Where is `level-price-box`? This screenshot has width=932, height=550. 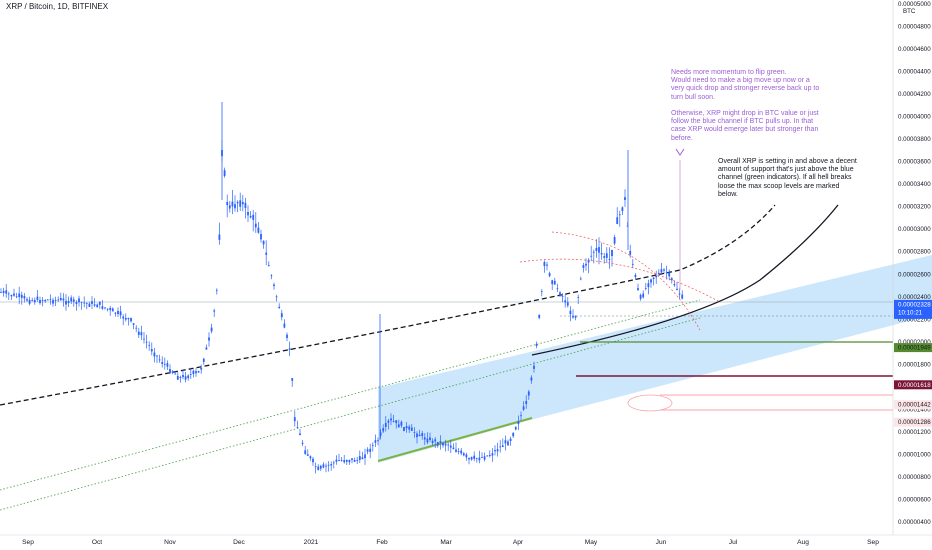 level-price-box is located at coordinates (913, 348).